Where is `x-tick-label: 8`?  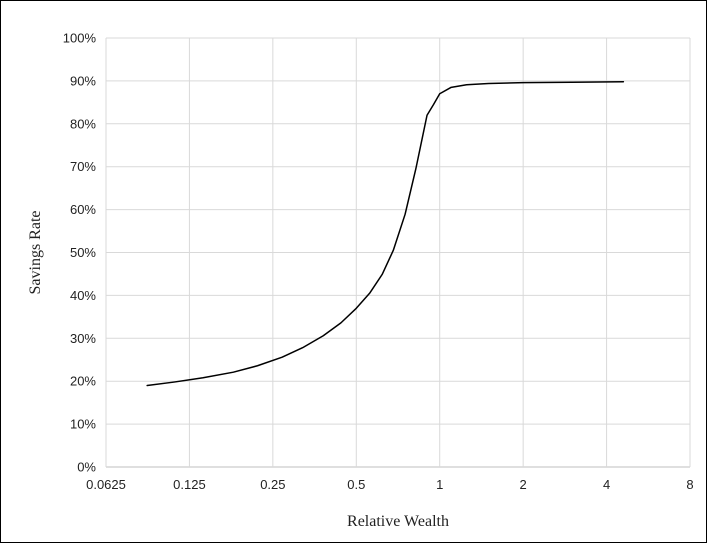
x-tick-label: 8 is located at coordinates (689, 484).